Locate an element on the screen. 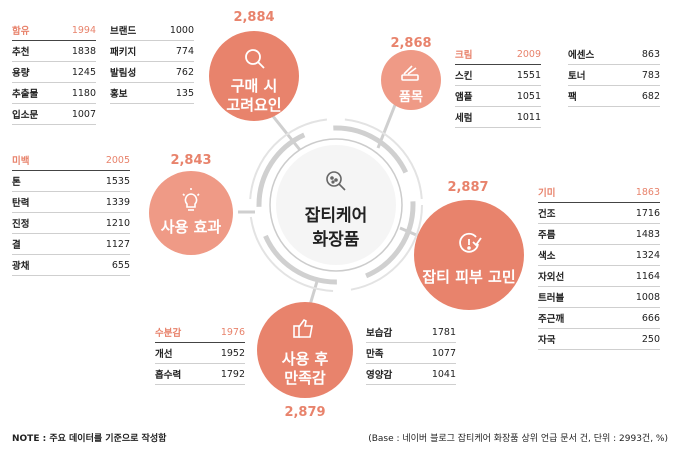 The width and height of the screenshot is (680, 454). row-count: 1180 is located at coordinates (83, 93).